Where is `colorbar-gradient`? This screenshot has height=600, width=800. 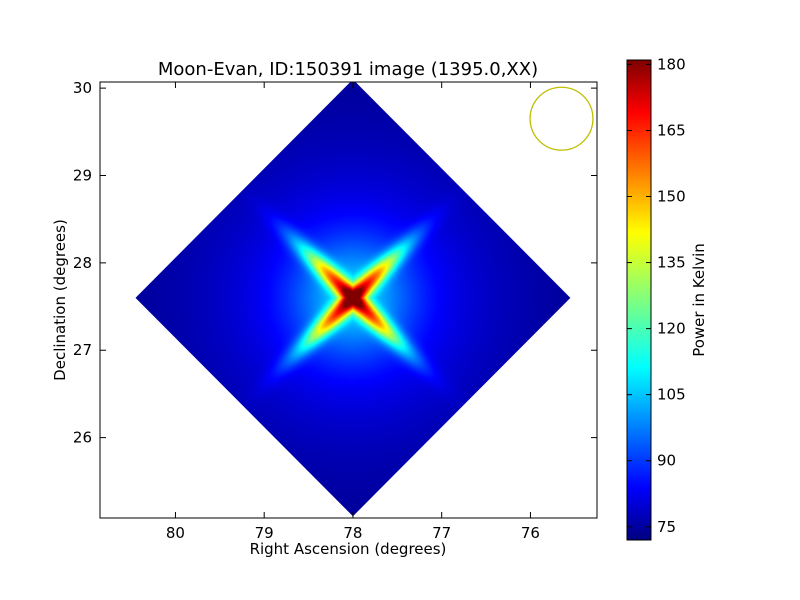 colorbar-gradient is located at coordinates (639, 300).